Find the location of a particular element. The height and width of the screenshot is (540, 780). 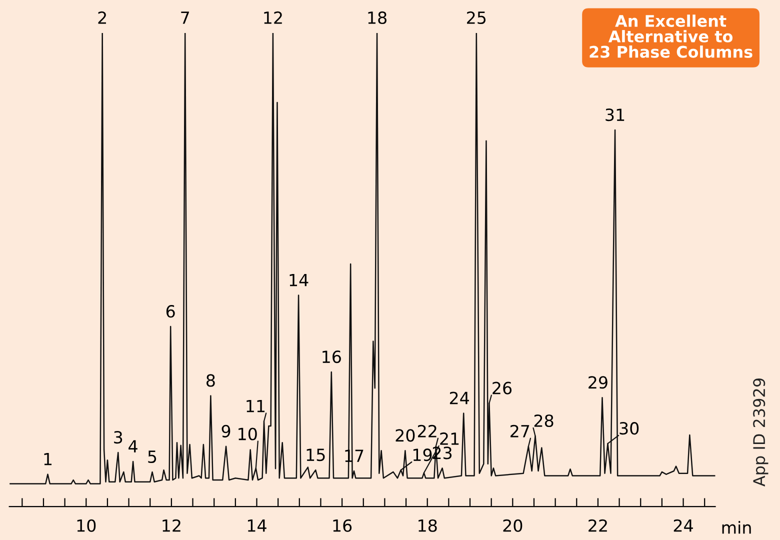

annotation: 3 is located at coordinates (118, 437).